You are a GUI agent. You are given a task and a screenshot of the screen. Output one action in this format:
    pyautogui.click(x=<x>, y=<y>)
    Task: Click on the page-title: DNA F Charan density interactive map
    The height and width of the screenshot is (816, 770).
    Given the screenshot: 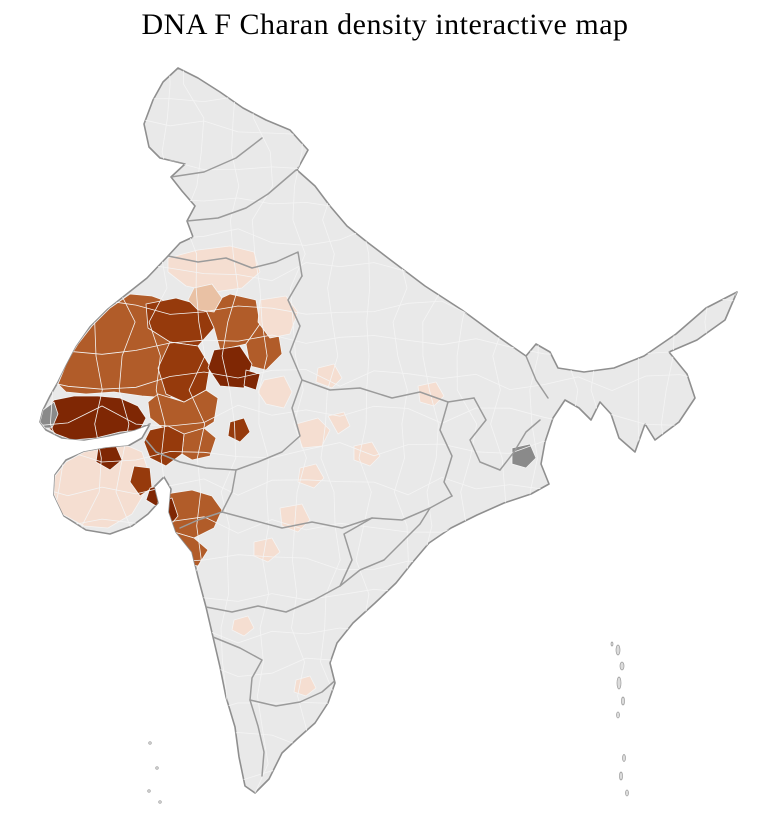 What is the action you would take?
    pyautogui.click(x=385, y=24)
    